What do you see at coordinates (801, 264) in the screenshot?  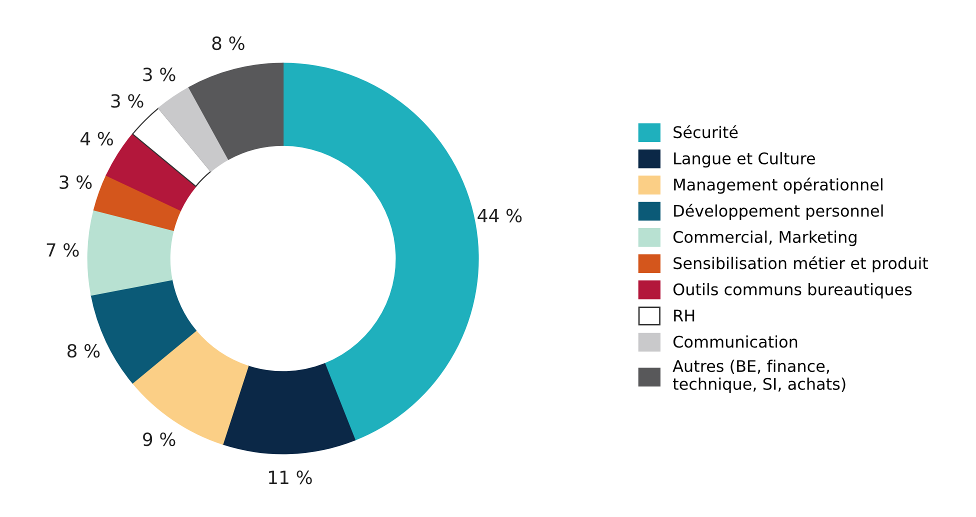 I see `legend-label: Sensibilisation métier et produit` at bounding box center [801, 264].